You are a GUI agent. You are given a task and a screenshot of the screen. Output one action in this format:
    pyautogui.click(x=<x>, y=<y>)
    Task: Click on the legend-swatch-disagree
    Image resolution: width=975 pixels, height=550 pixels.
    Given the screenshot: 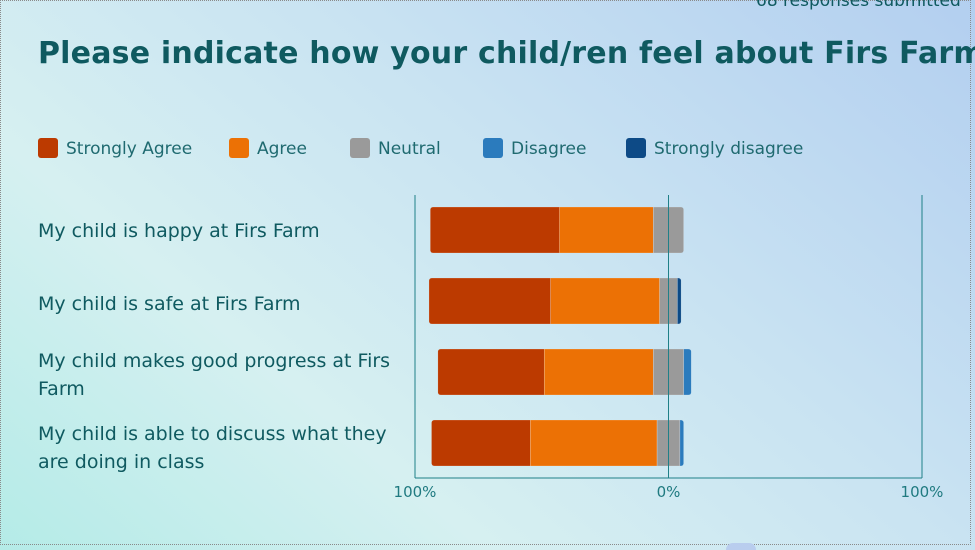 What is the action you would take?
    pyautogui.click(x=493, y=148)
    